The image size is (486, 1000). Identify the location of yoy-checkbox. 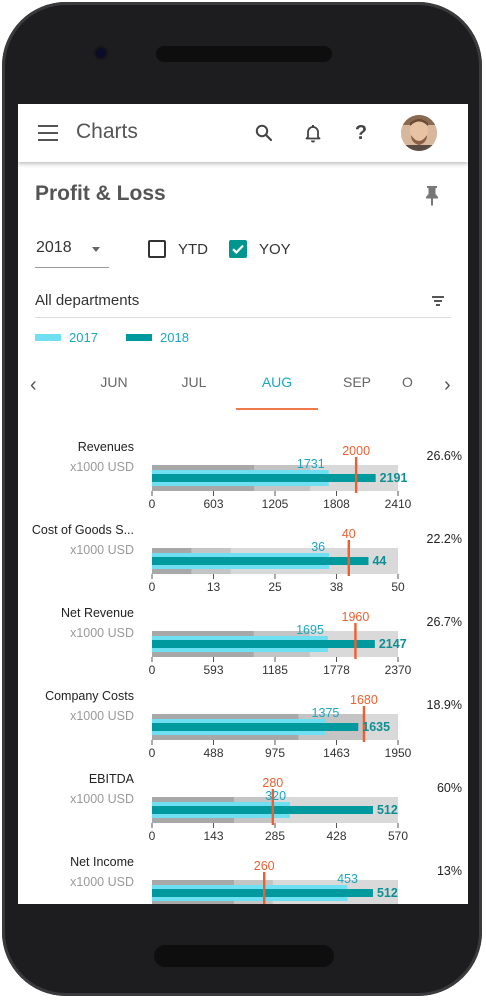
(238, 249).